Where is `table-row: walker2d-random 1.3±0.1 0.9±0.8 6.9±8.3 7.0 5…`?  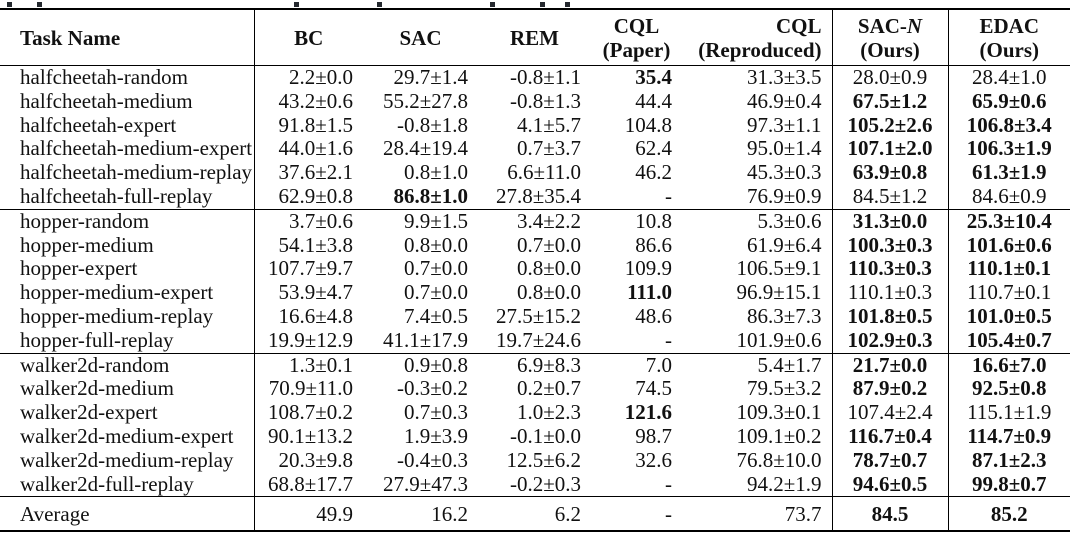 table-row: walker2d-random 1.3±0.1 0.9±0.8 6.9±8.3 7.0 5… is located at coordinates (535, 365).